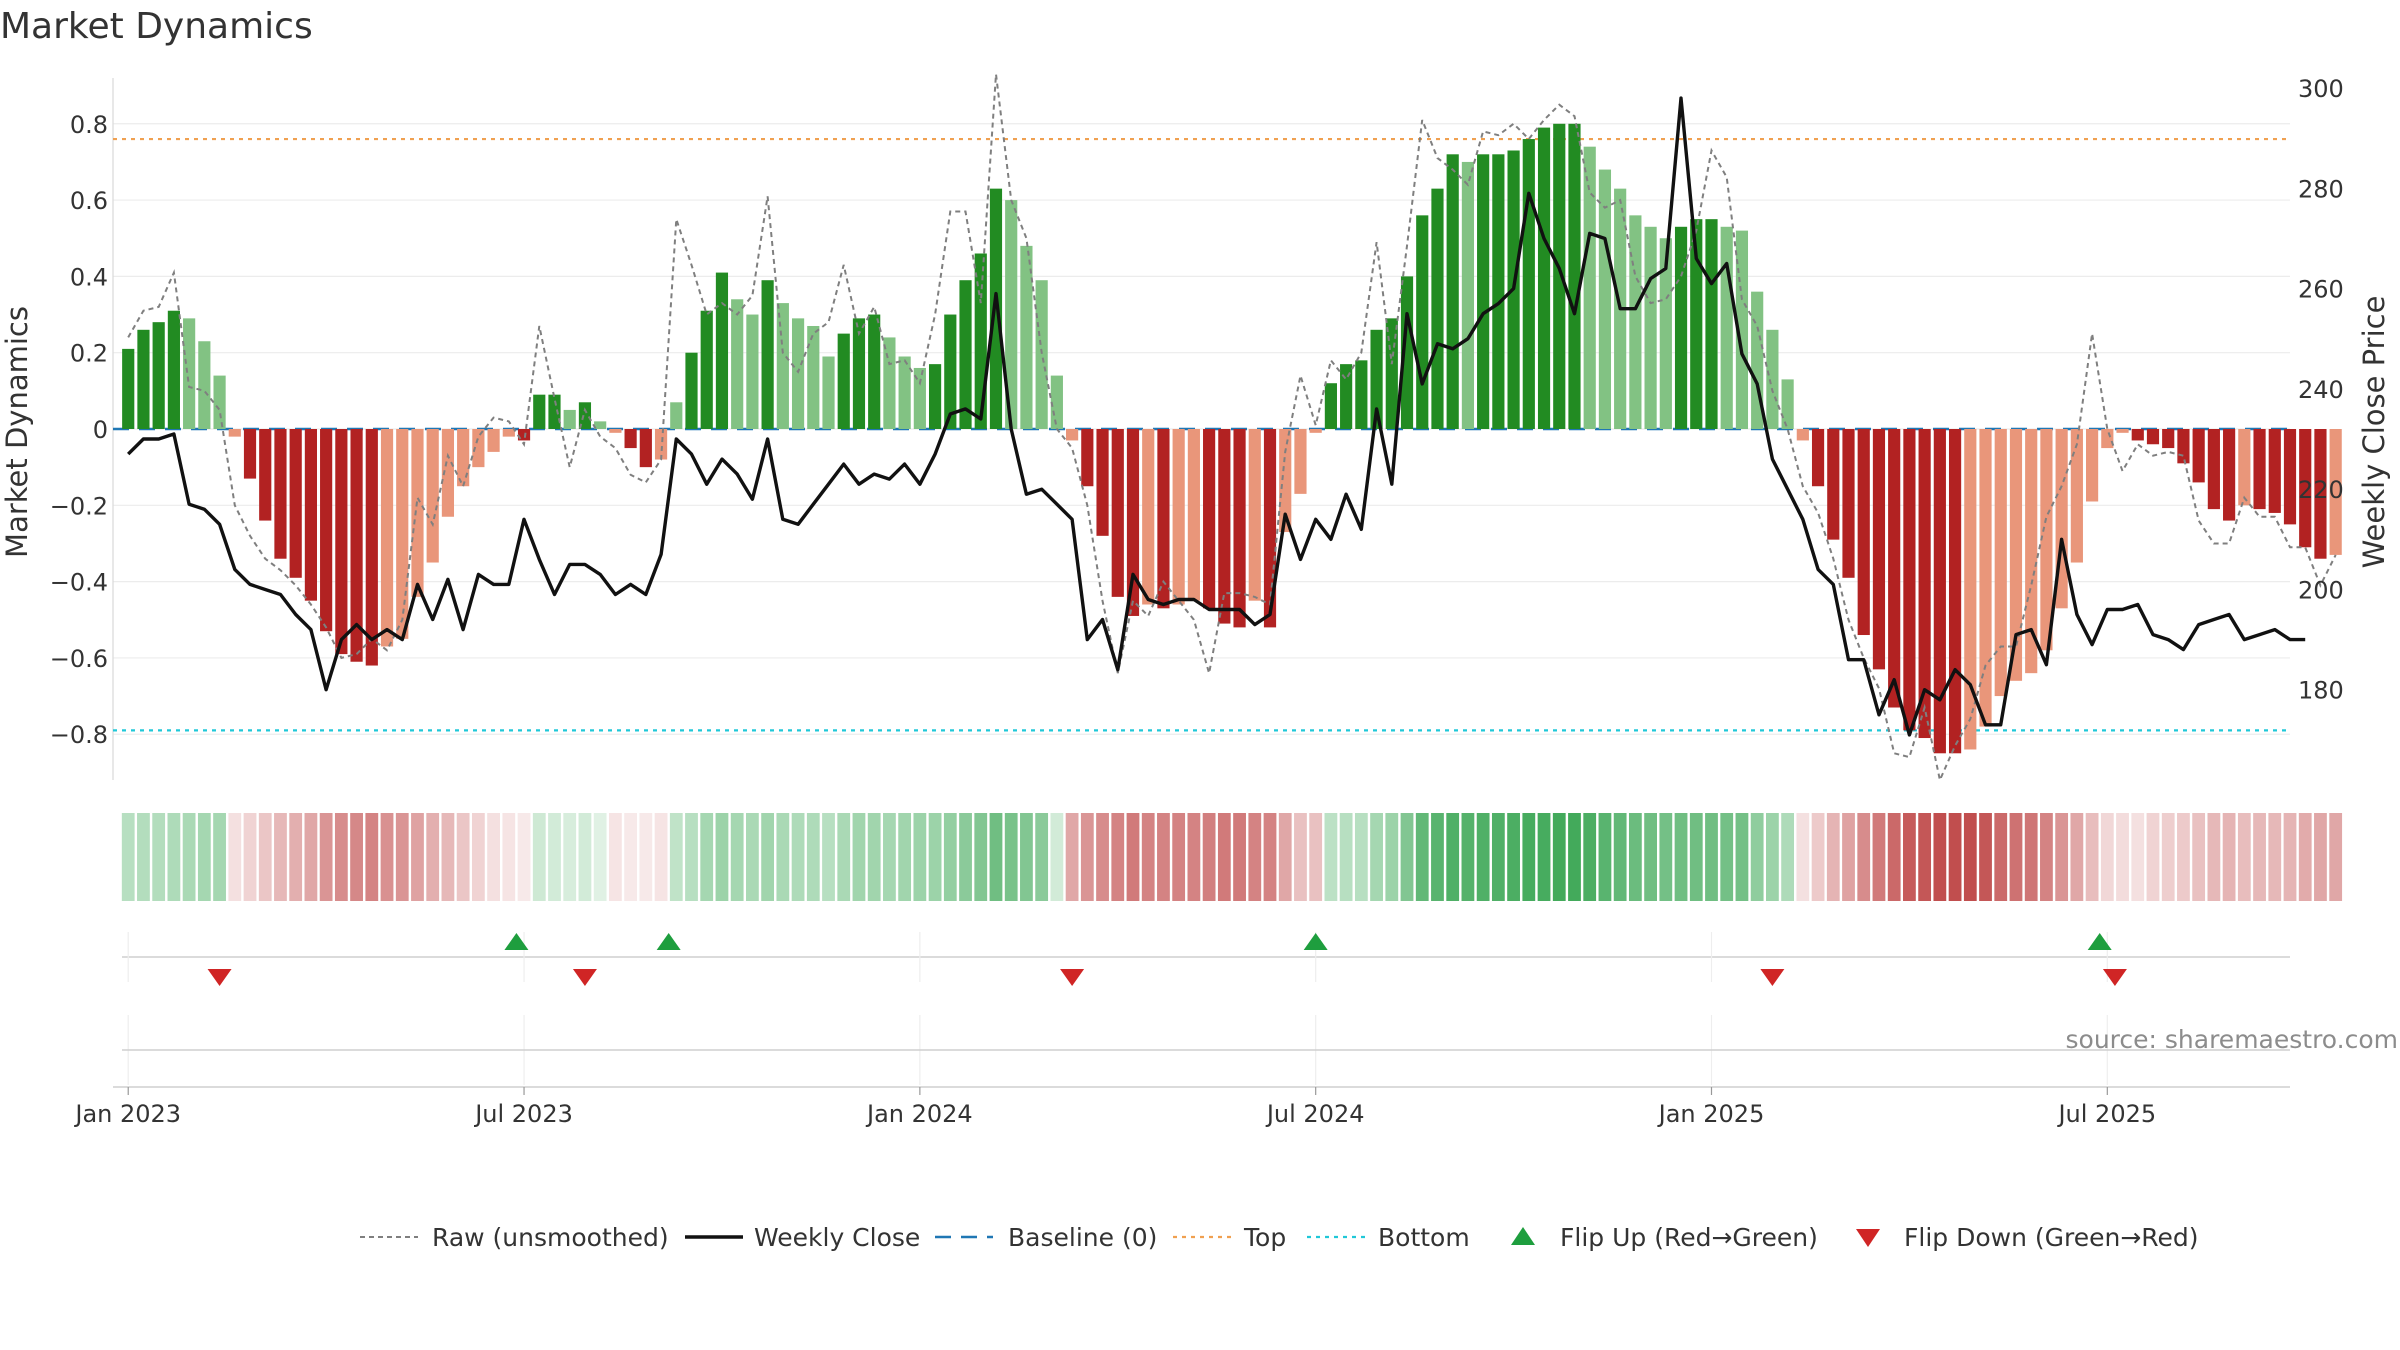 This screenshot has width=2400, height=1350. What do you see at coordinates (2099, 941) in the screenshot?
I see `flip-up-marker` at bounding box center [2099, 941].